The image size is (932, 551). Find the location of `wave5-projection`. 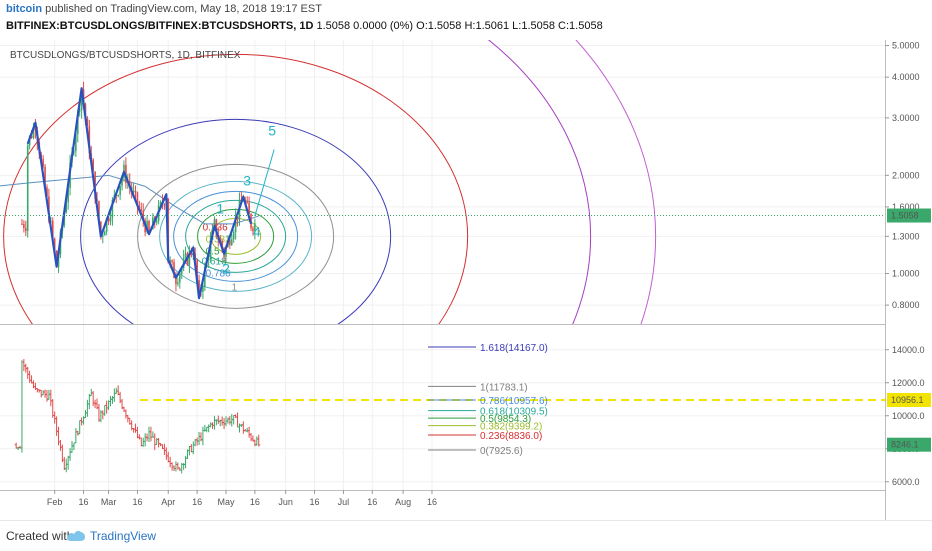

wave5-projection is located at coordinates (264, 183).